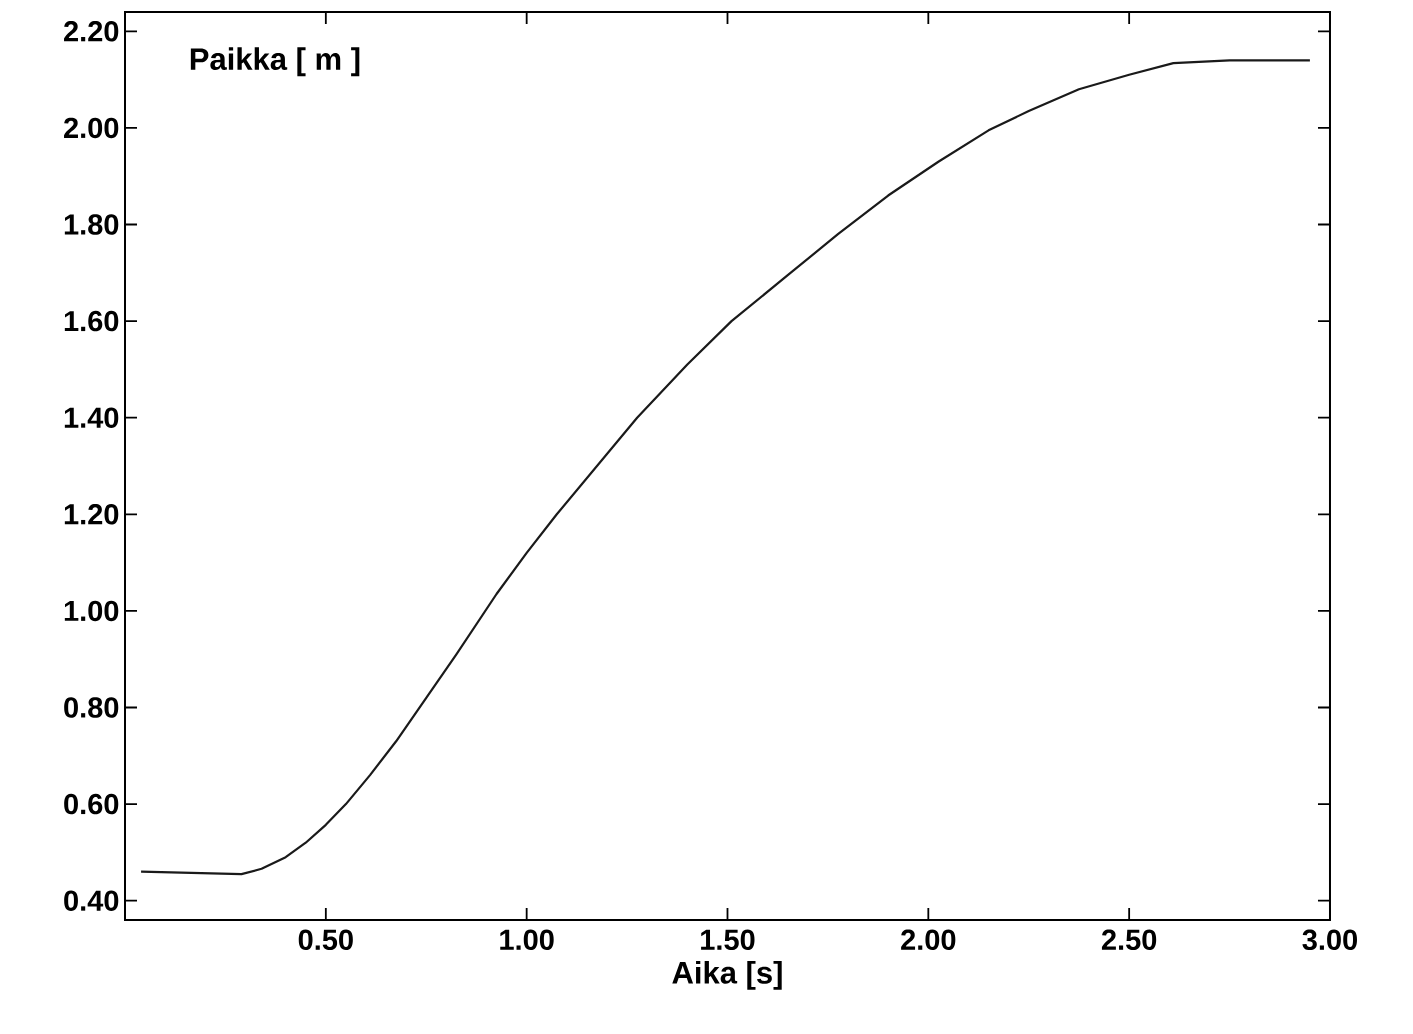 This screenshot has height=1034, width=1413. What do you see at coordinates (91, 514) in the screenshot?
I see `y-tick-label: 1.20` at bounding box center [91, 514].